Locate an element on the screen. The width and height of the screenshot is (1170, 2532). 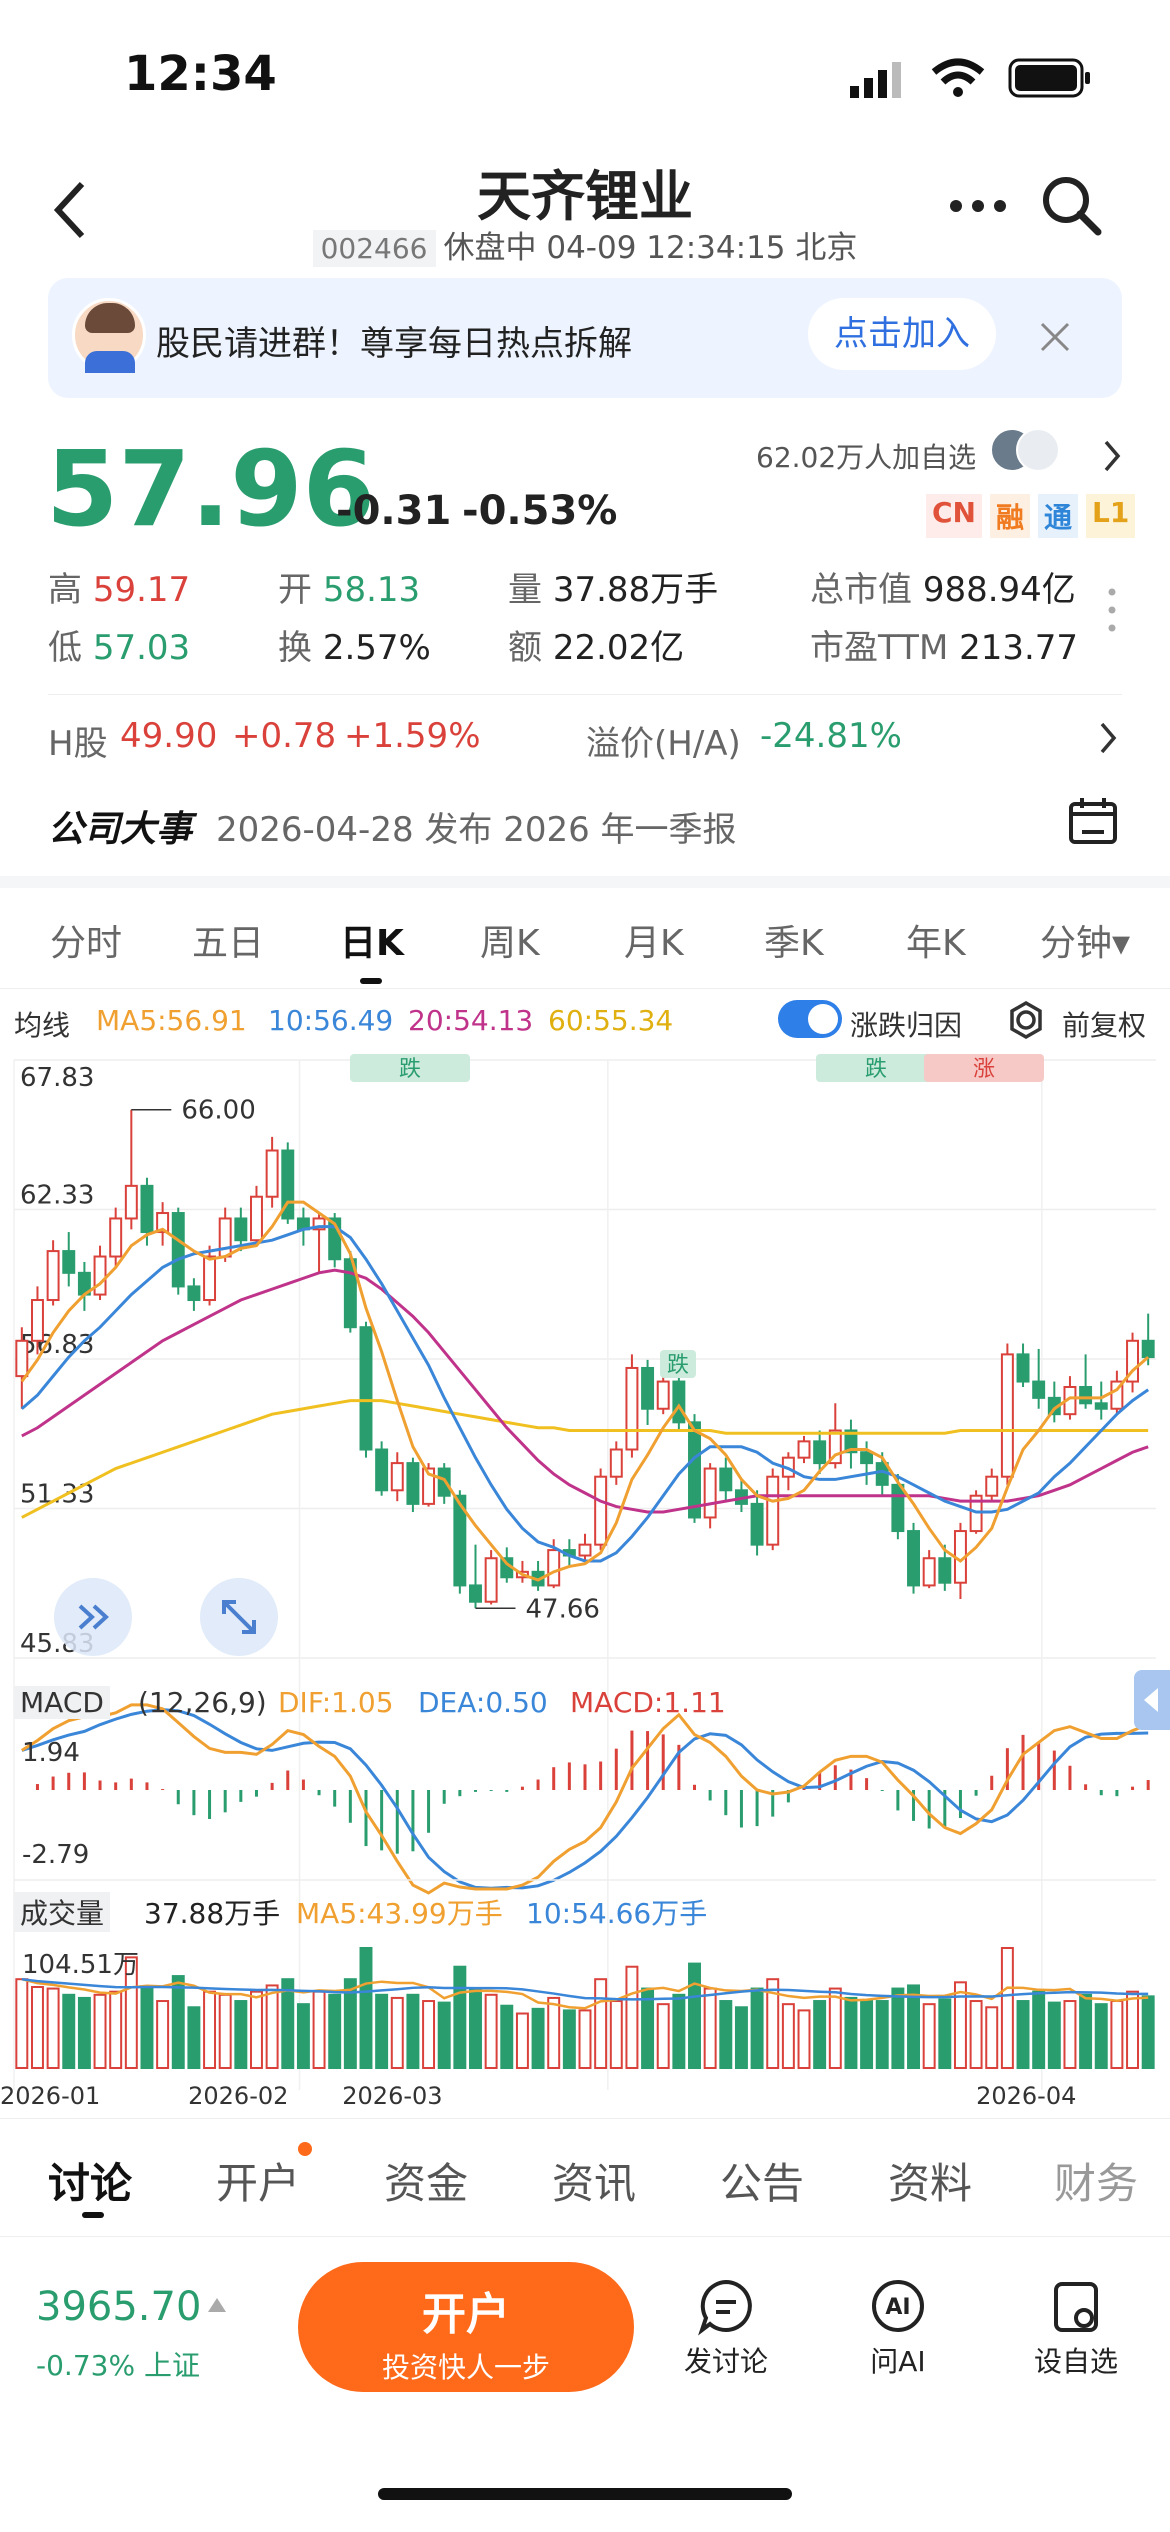
hshare-change: +0.78 is located at coordinates (284, 736).